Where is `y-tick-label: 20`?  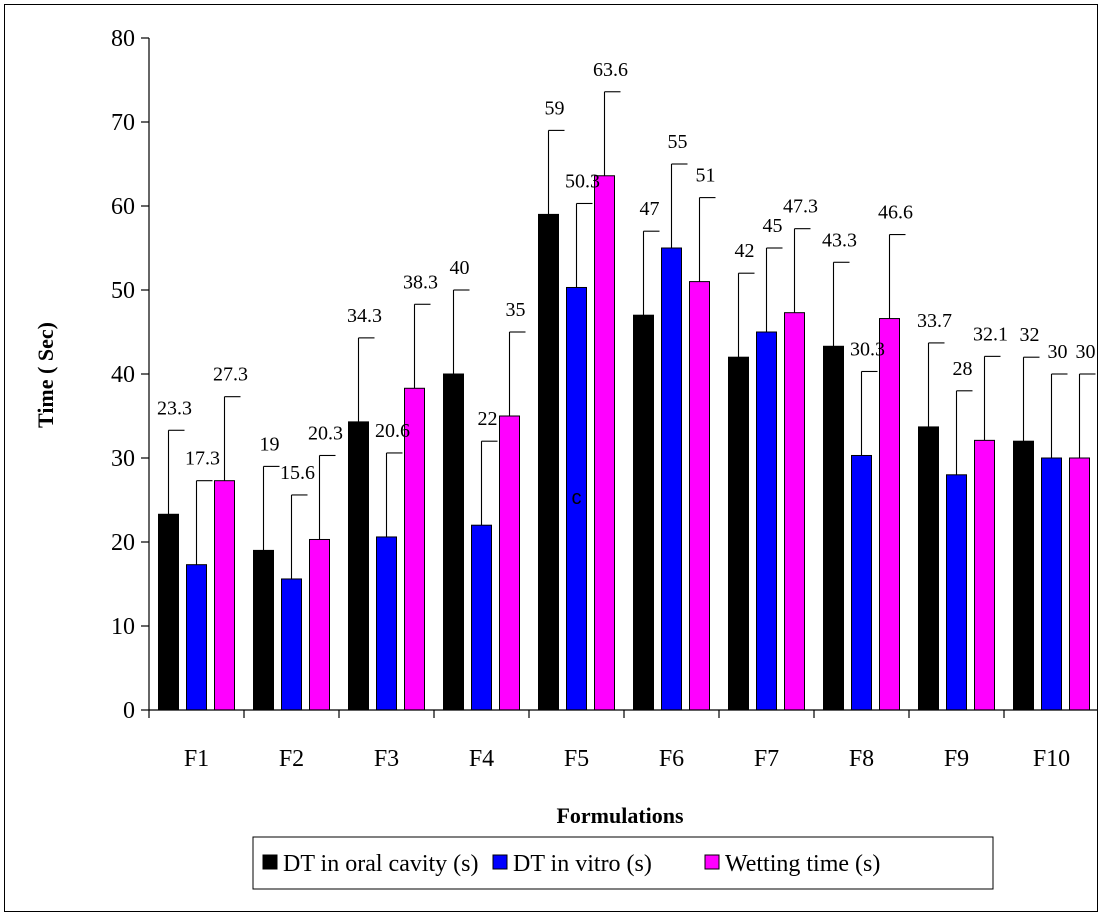 y-tick-label: 20 is located at coordinates (123, 543).